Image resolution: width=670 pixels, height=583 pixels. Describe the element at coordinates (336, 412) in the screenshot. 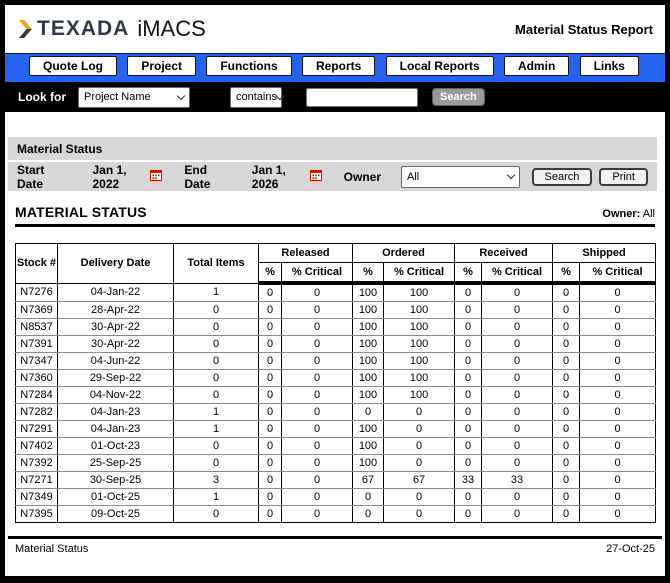

I see `table-row: N7282 04-Jan-23 1 0 0 0 0 0 0 0 0` at that location.